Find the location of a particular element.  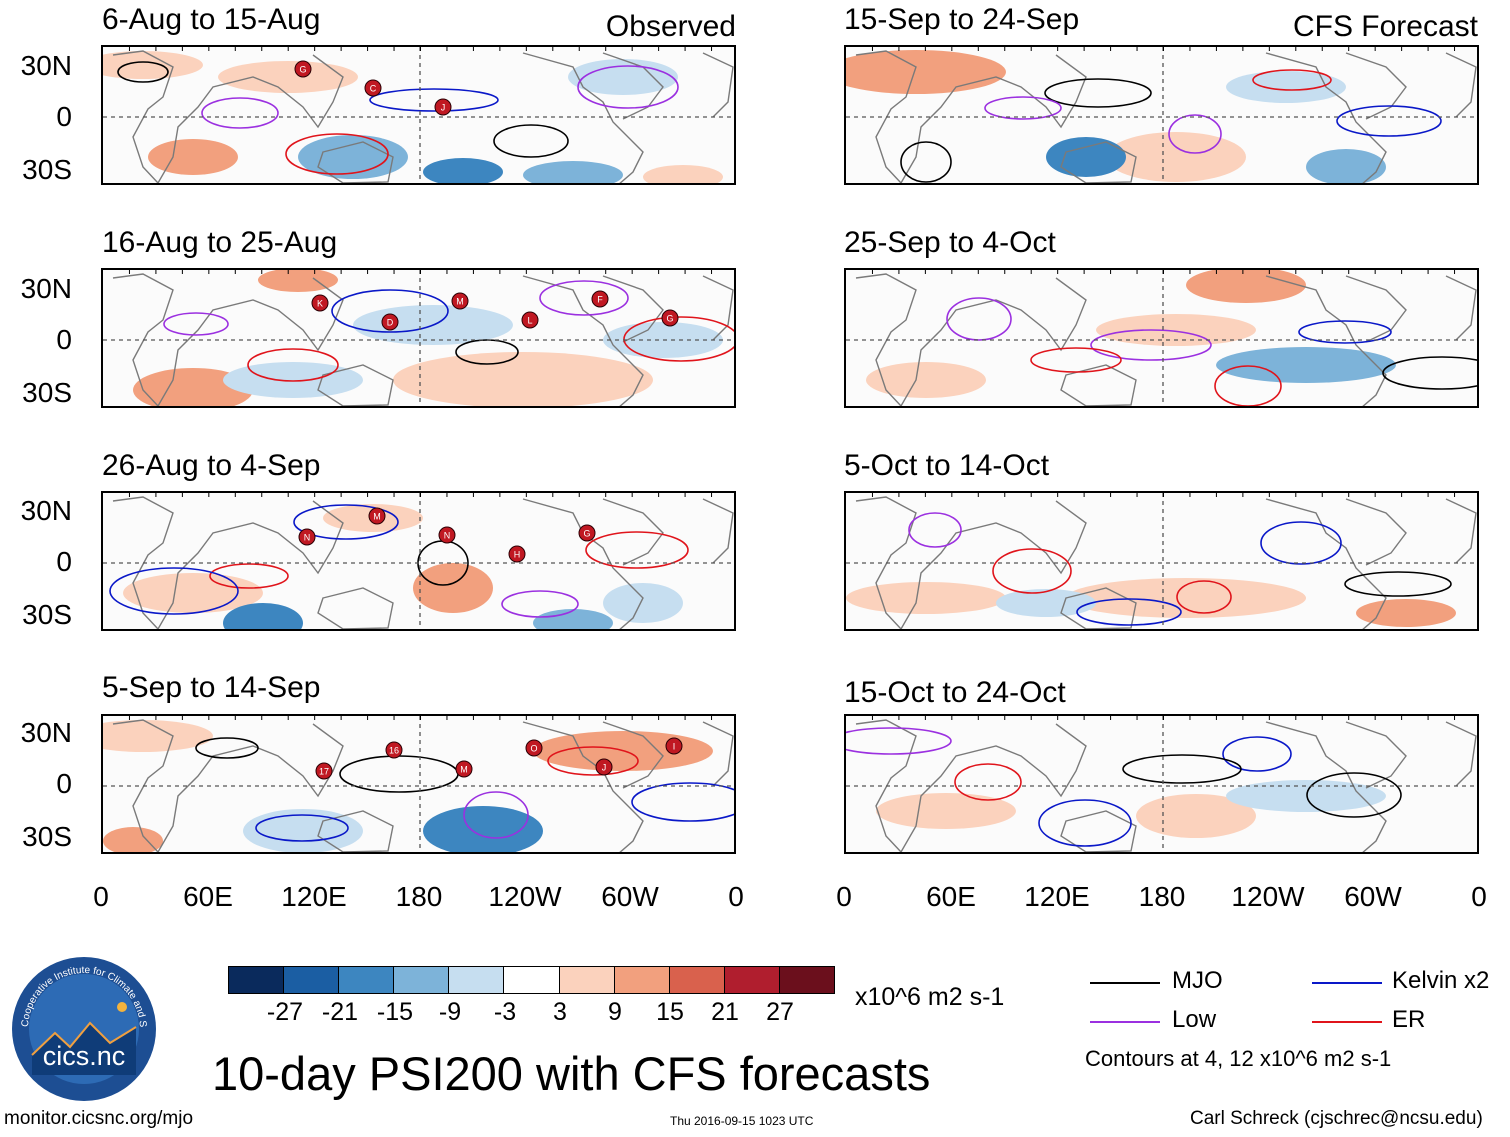

contours-note: Contours at 4, 12 x10^6 m2 s-1 is located at coordinates (1238, 1058).